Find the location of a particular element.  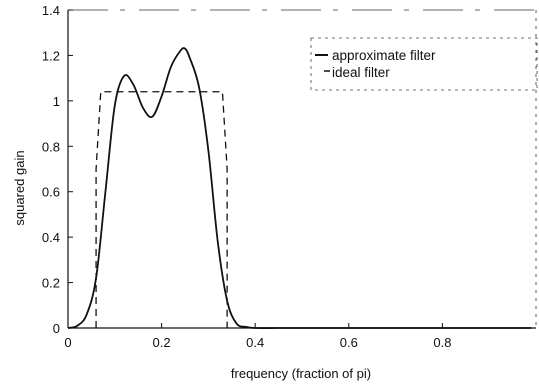

x-tick-label: 0.6 is located at coordinates (349, 342).